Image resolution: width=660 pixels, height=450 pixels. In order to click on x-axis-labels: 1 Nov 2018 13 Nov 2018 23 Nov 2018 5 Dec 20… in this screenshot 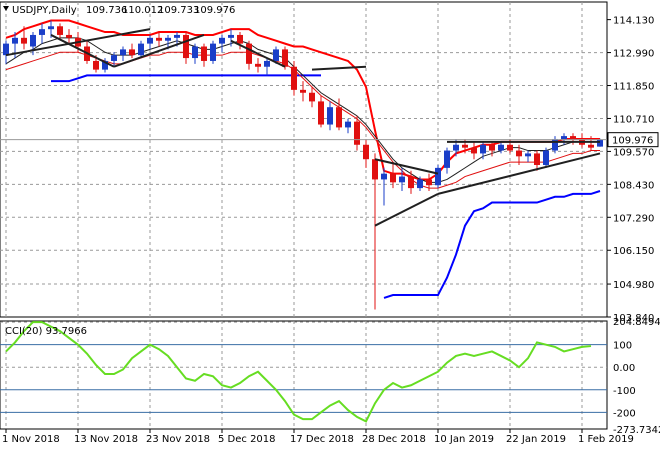, I will do `click(318, 437)`.